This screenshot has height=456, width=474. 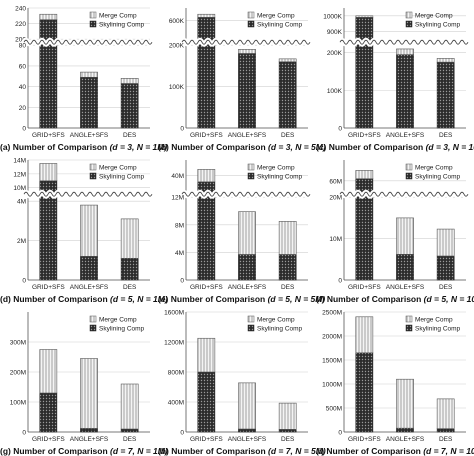 What do you see at coordinates (404, 194) in the screenshot?
I see `axis-break-line` at bounding box center [404, 194].